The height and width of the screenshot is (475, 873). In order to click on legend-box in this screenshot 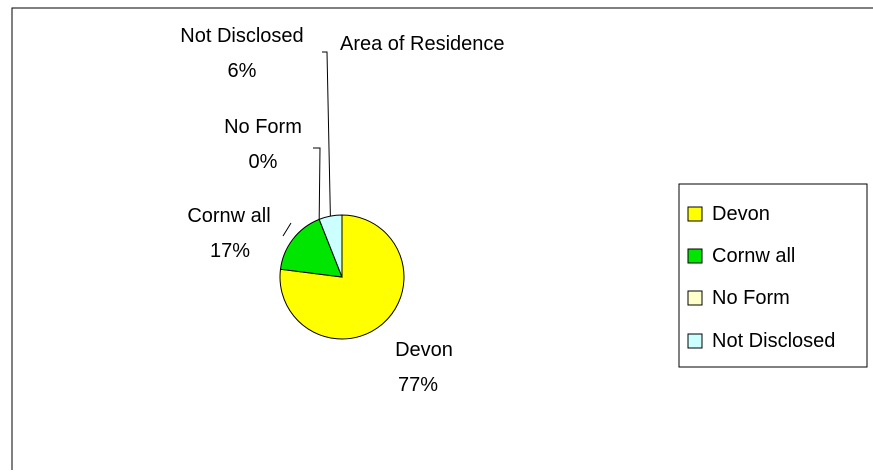, I will do `click(773, 275)`.